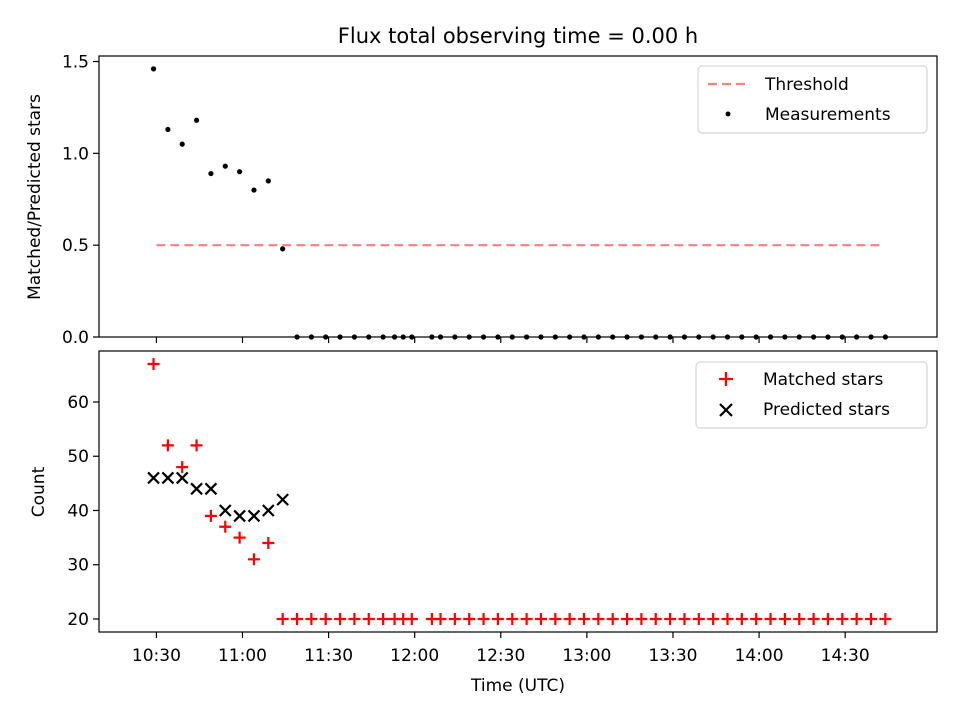 The image size is (960, 720). What do you see at coordinates (242, 656) in the screenshot?
I see `count-x-tick-label: 11:00` at bounding box center [242, 656].